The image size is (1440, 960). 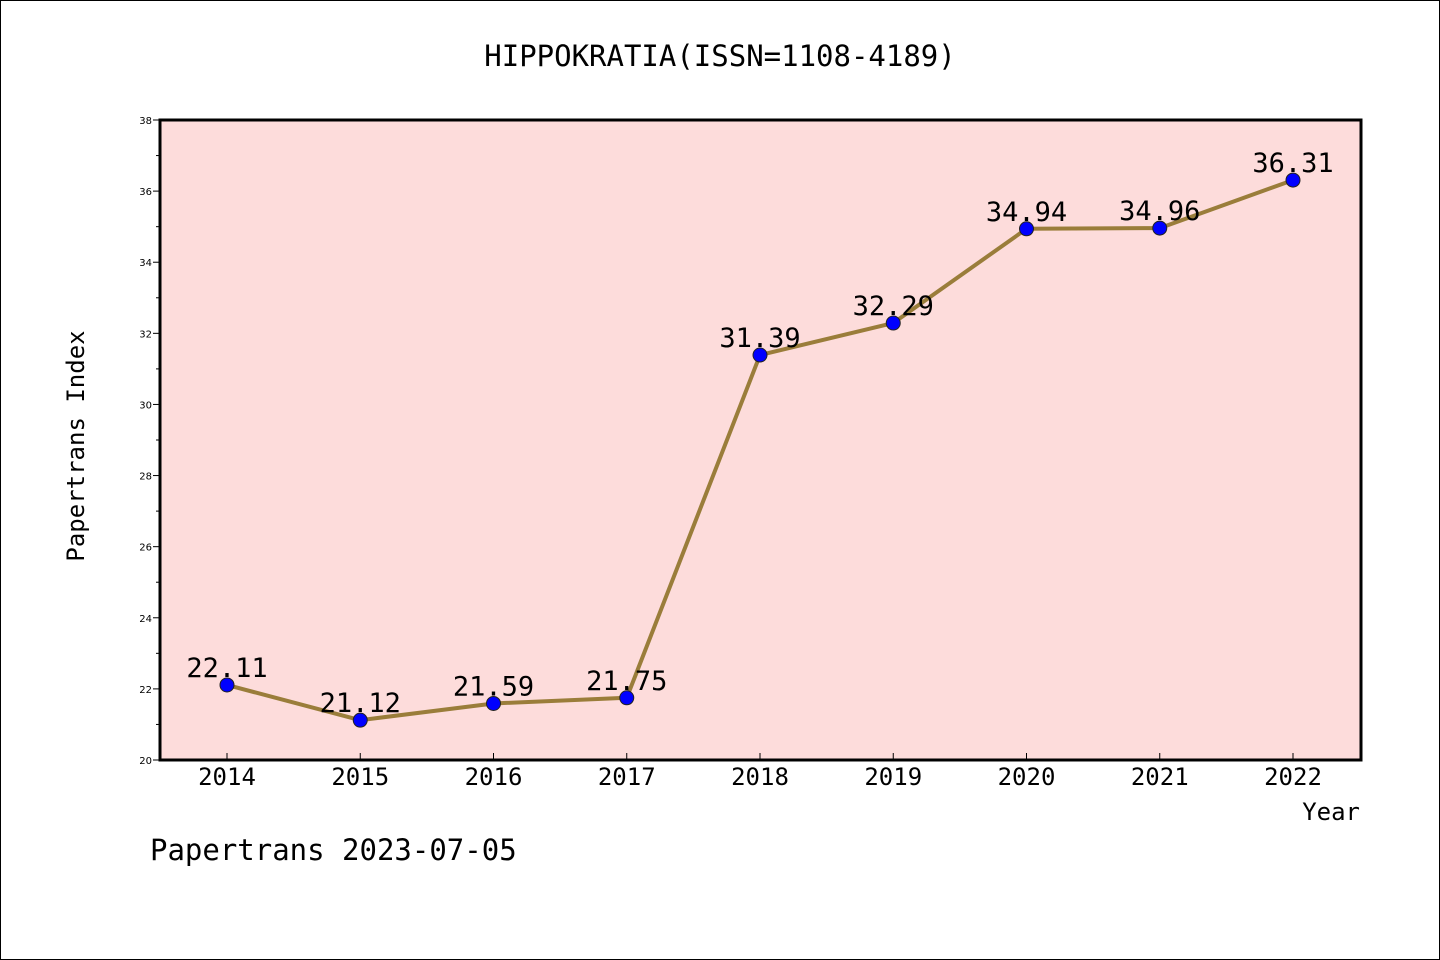 I want to click on y-tick-label: 34, so click(x=145, y=263).